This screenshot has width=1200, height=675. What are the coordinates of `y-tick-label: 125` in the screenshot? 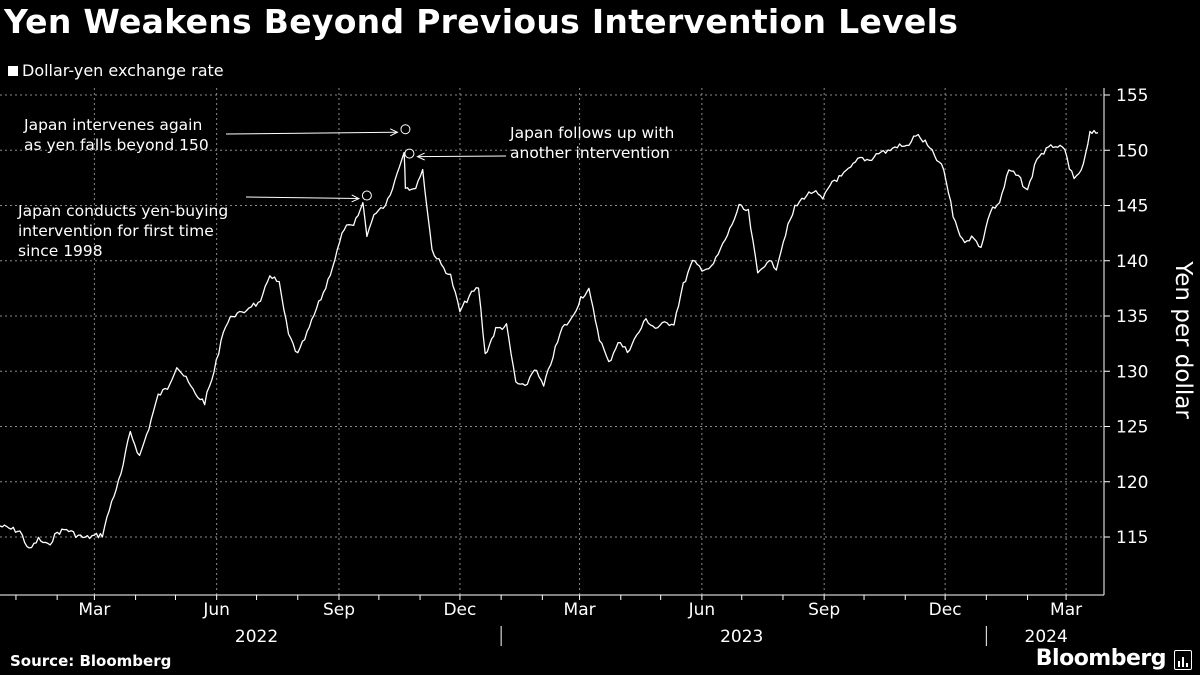 It's located at (1132, 428).